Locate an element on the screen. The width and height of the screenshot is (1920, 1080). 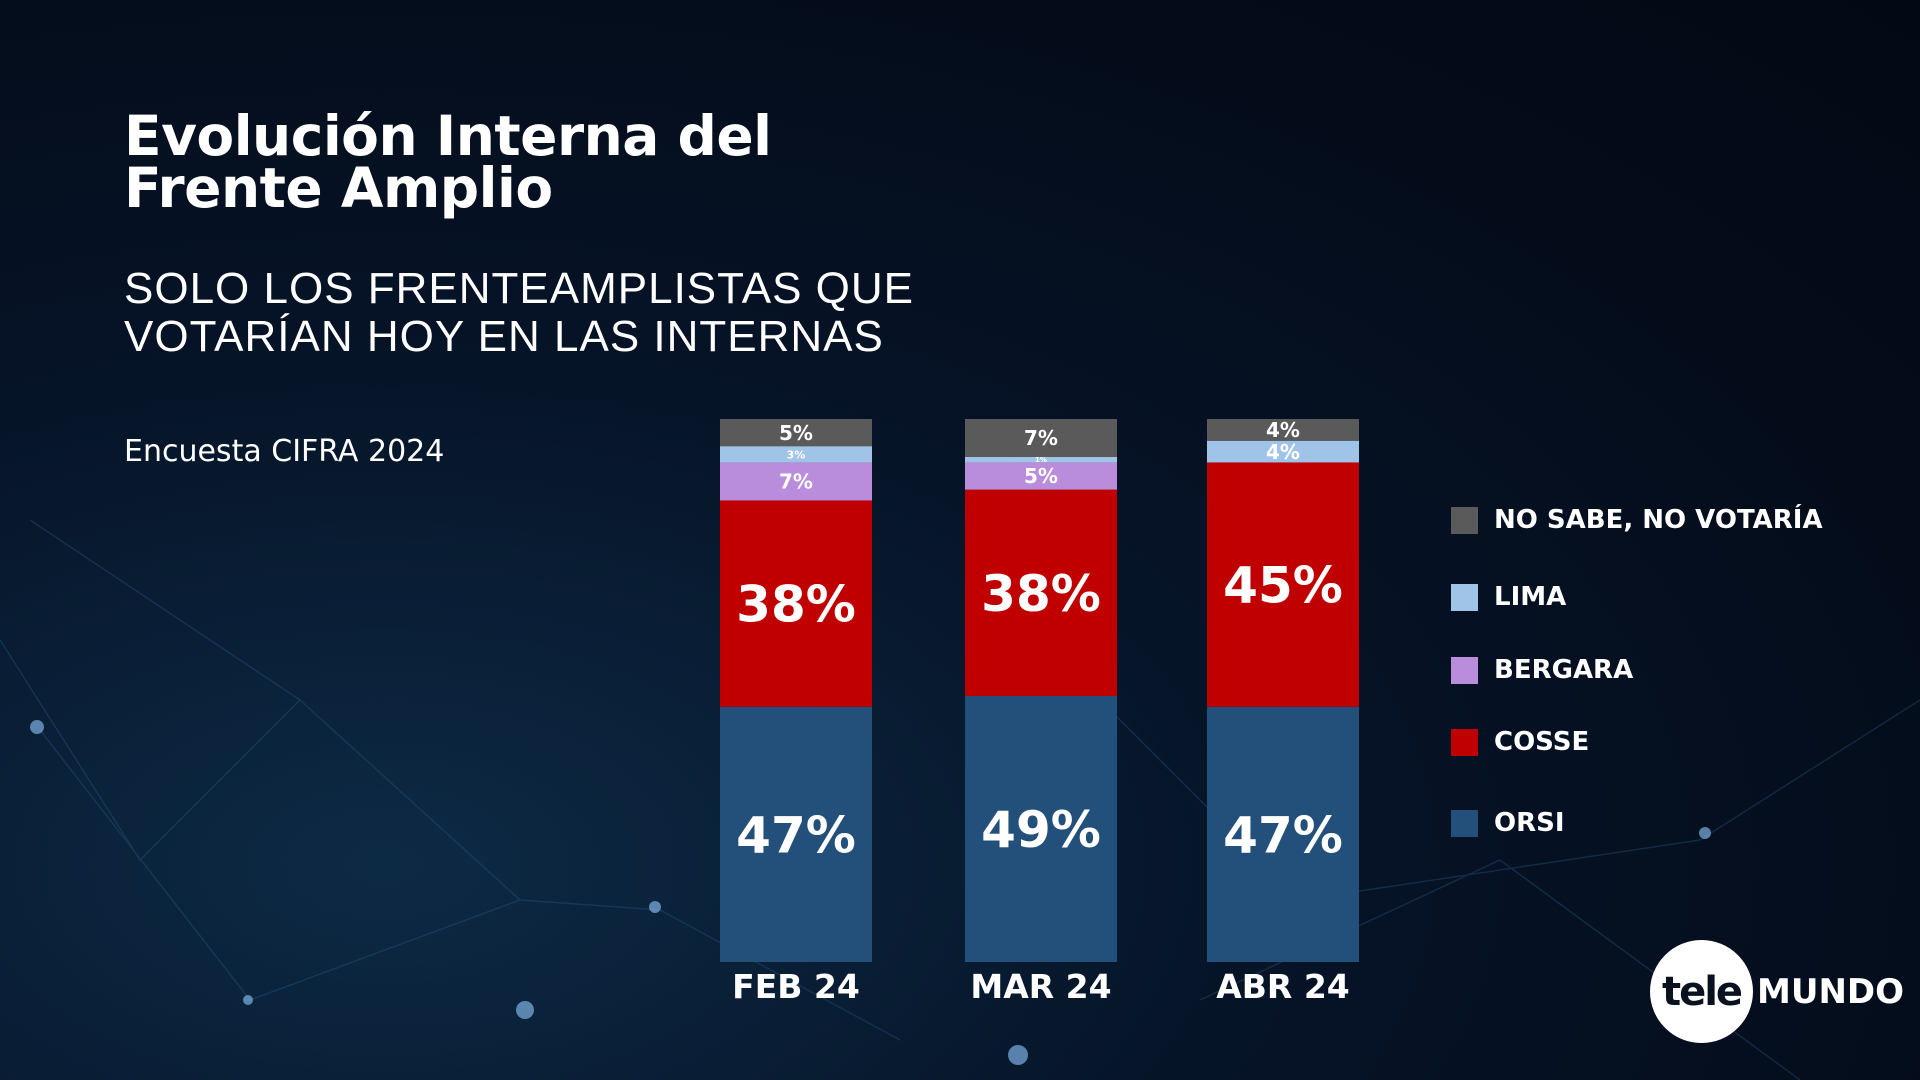
x-tick-label: ABR 24 is located at coordinates (1283, 986).